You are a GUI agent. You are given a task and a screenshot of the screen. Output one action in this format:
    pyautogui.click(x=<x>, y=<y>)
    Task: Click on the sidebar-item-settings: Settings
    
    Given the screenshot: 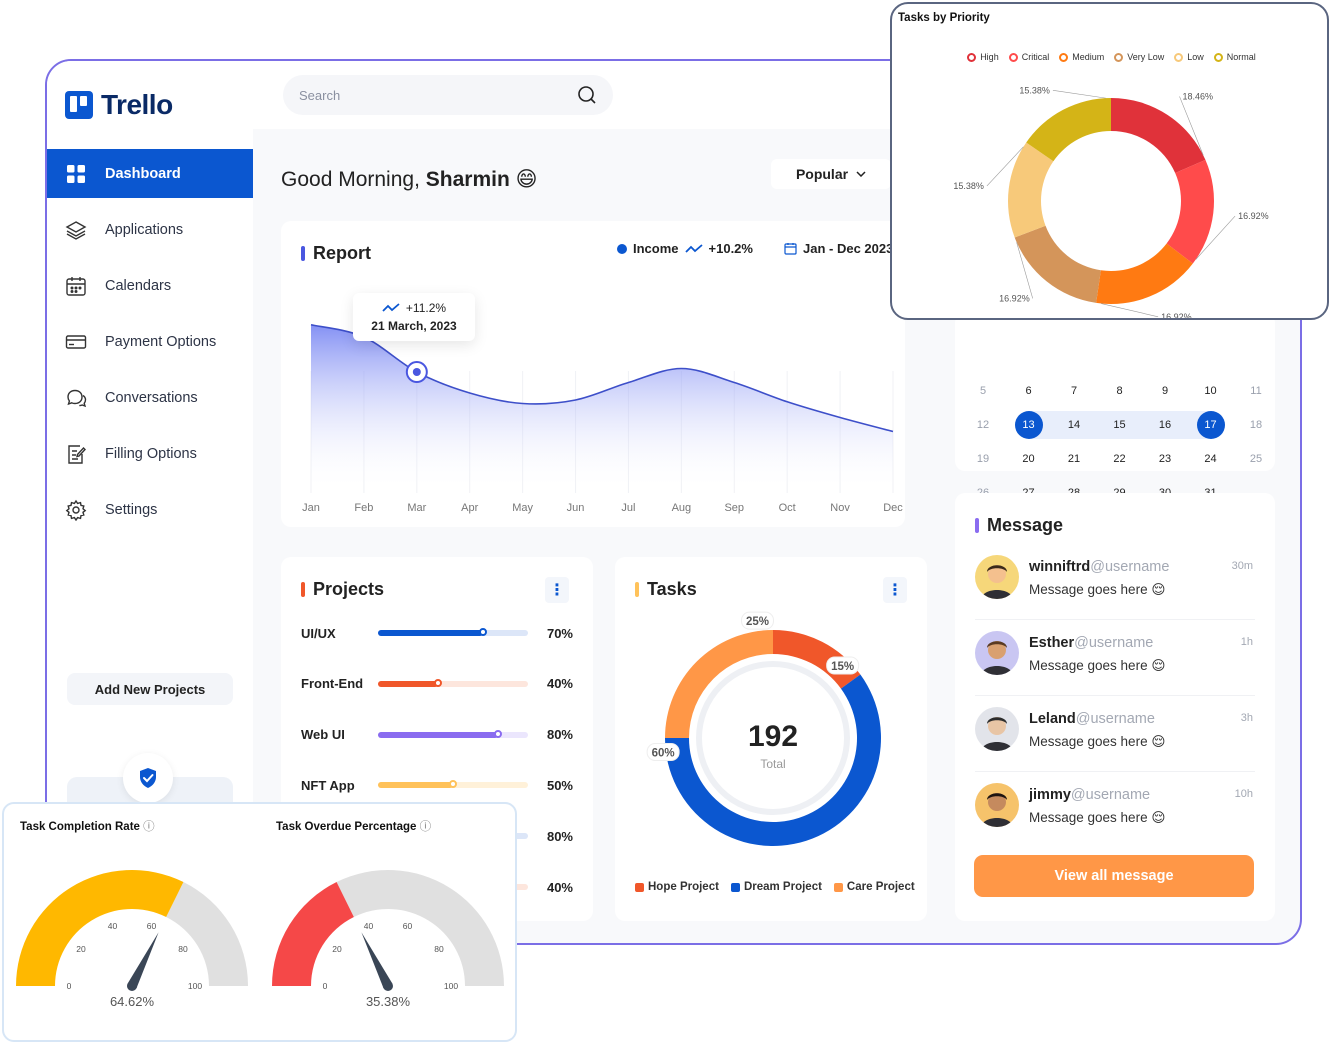 What is the action you would take?
    pyautogui.click(x=150, y=509)
    